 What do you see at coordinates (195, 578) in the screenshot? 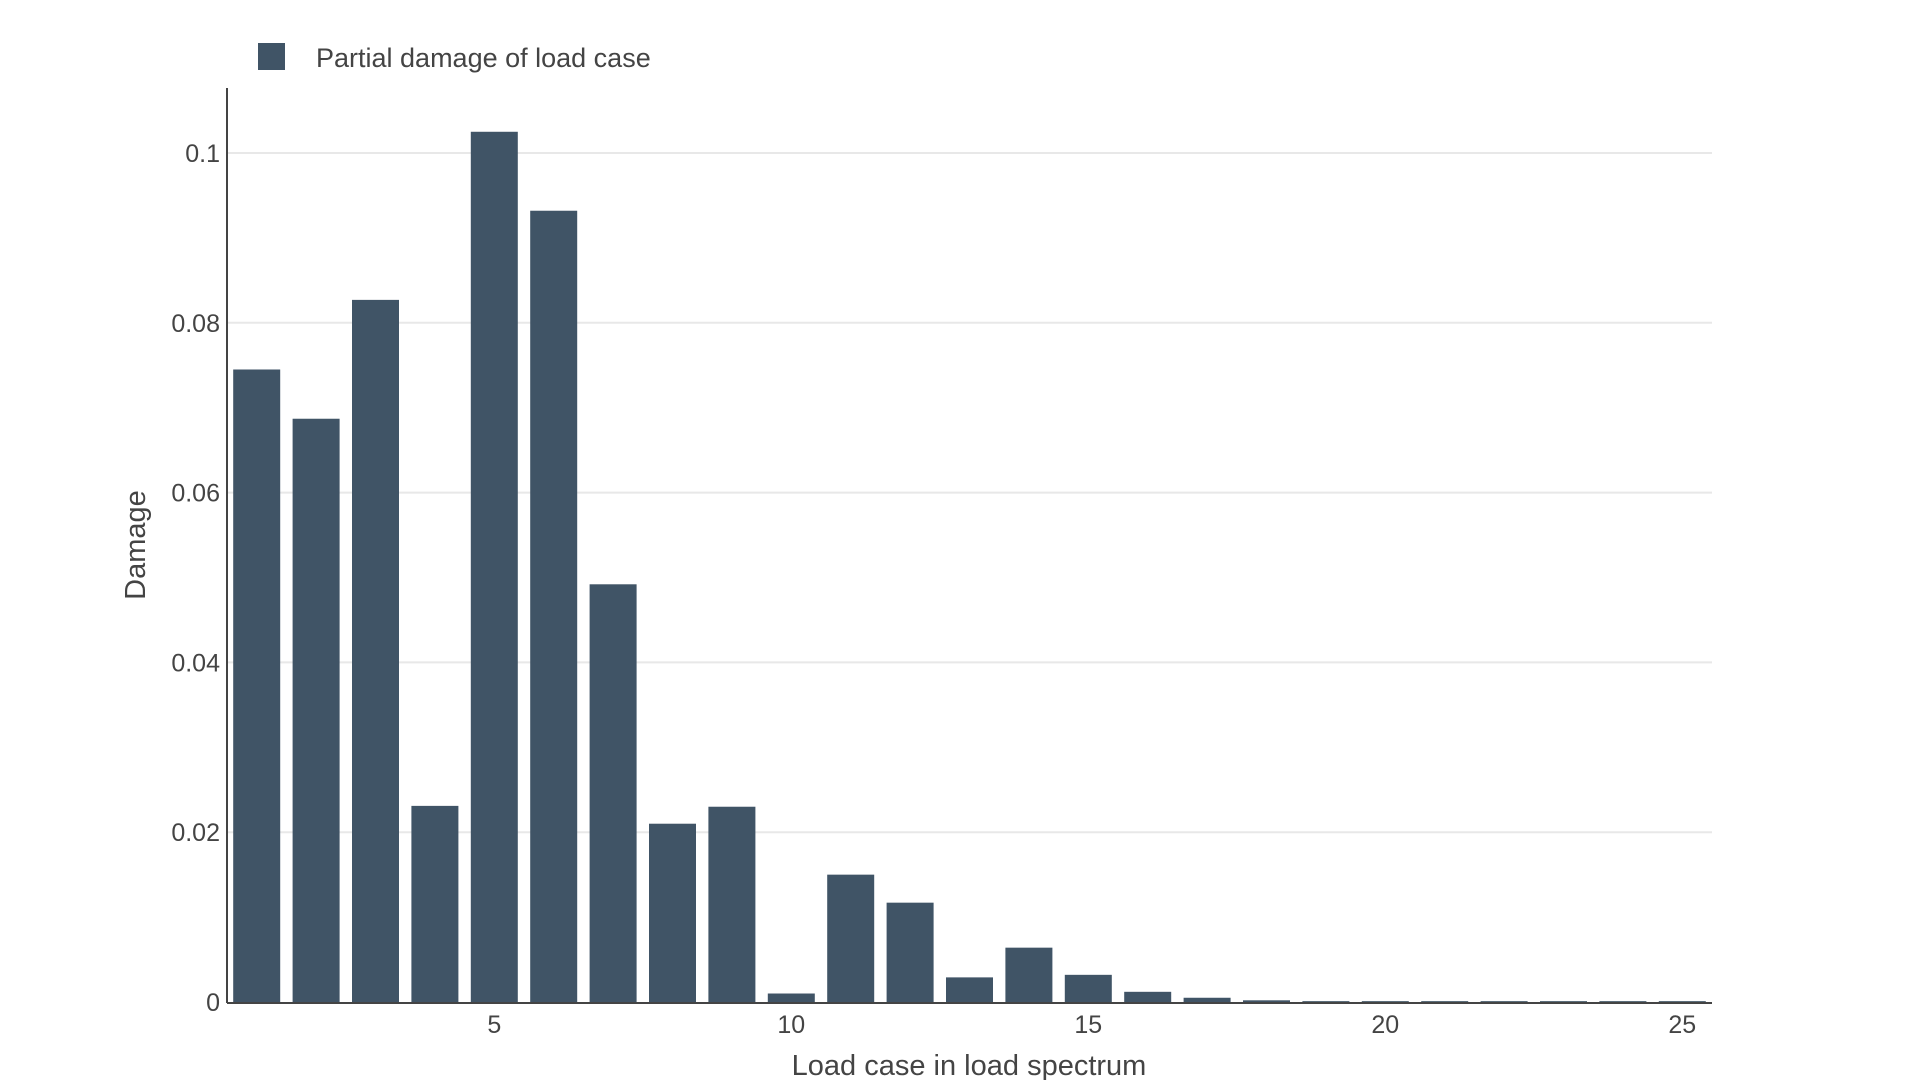
I see `y-tick-labels: 0 0.02 0.04 0.06 0.08 0.1` at bounding box center [195, 578].